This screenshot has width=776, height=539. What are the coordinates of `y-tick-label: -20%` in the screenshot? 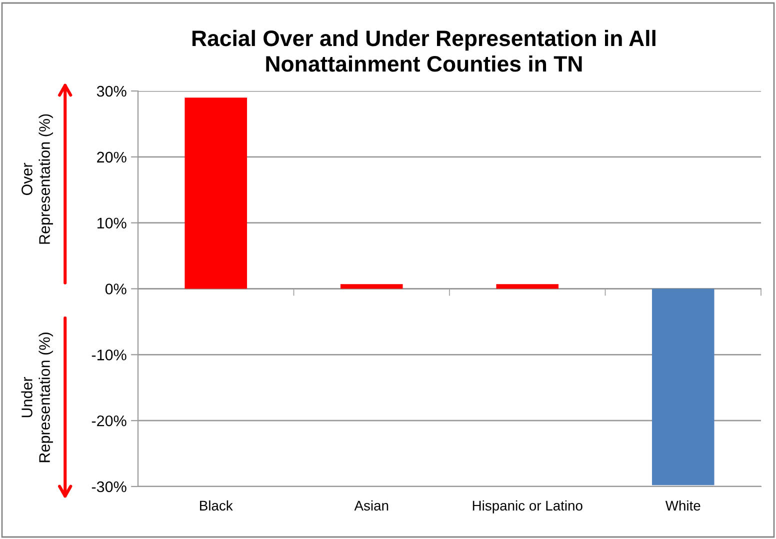 It's located at (109, 420).